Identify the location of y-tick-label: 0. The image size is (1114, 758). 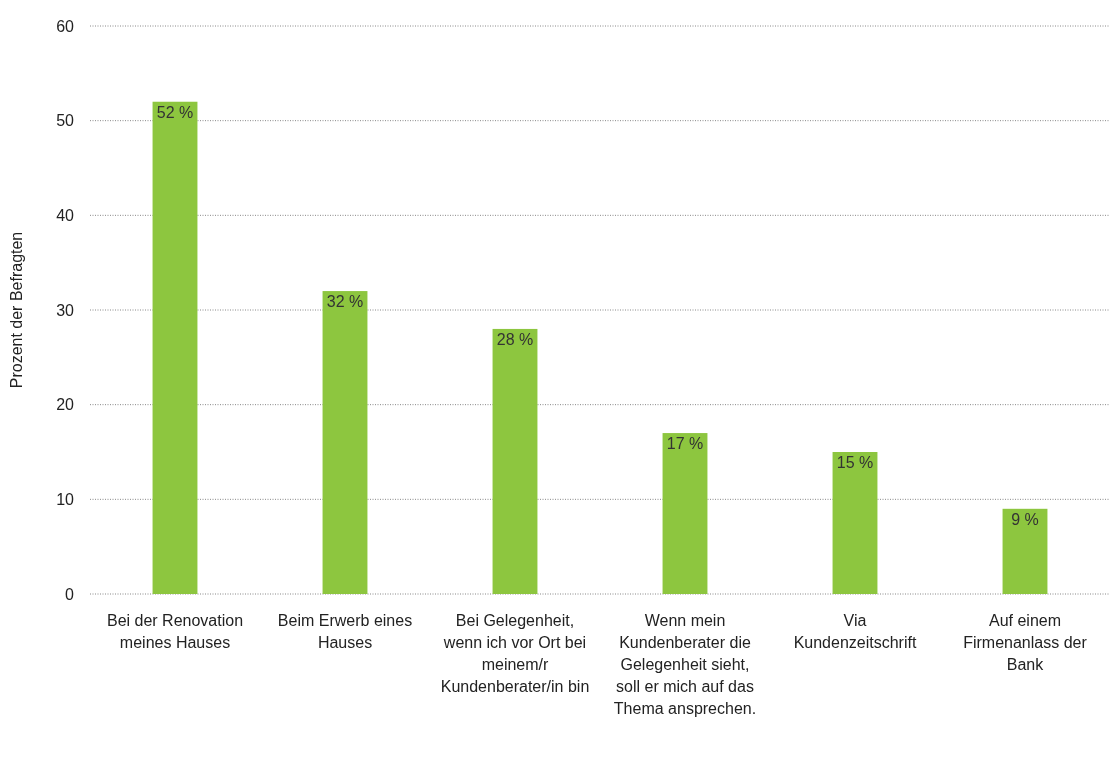
(70, 594).